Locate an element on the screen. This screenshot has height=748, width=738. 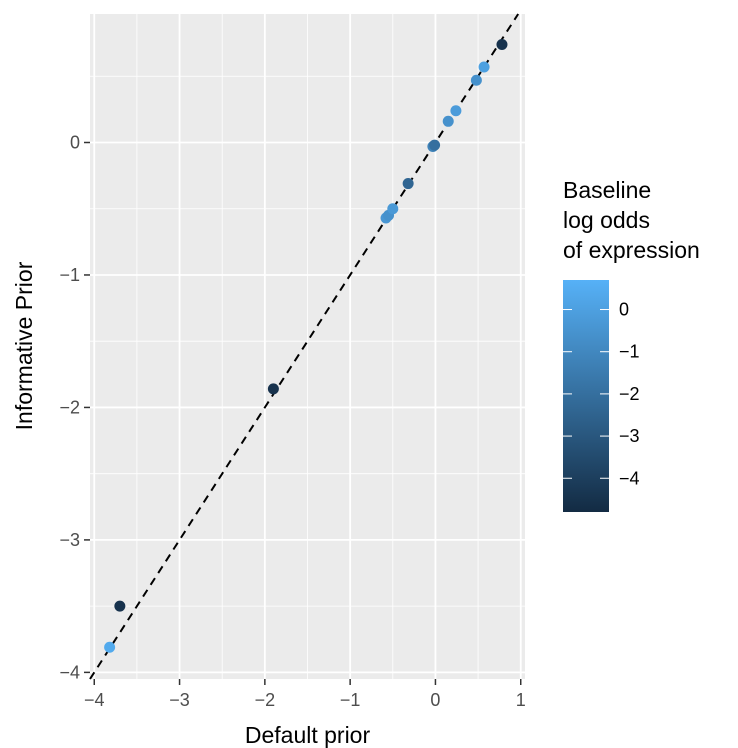
legend-tick-label: −1 is located at coordinates (629, 352).